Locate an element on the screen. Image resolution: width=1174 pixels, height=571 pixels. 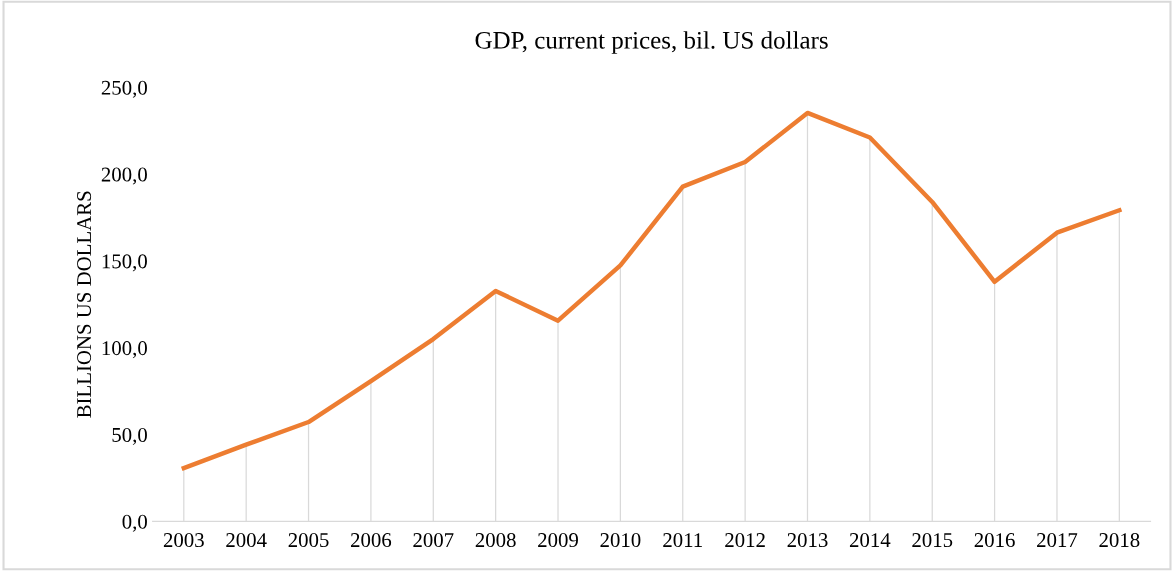
x-tick-label: 2013 is located at coordinates (807, 540).